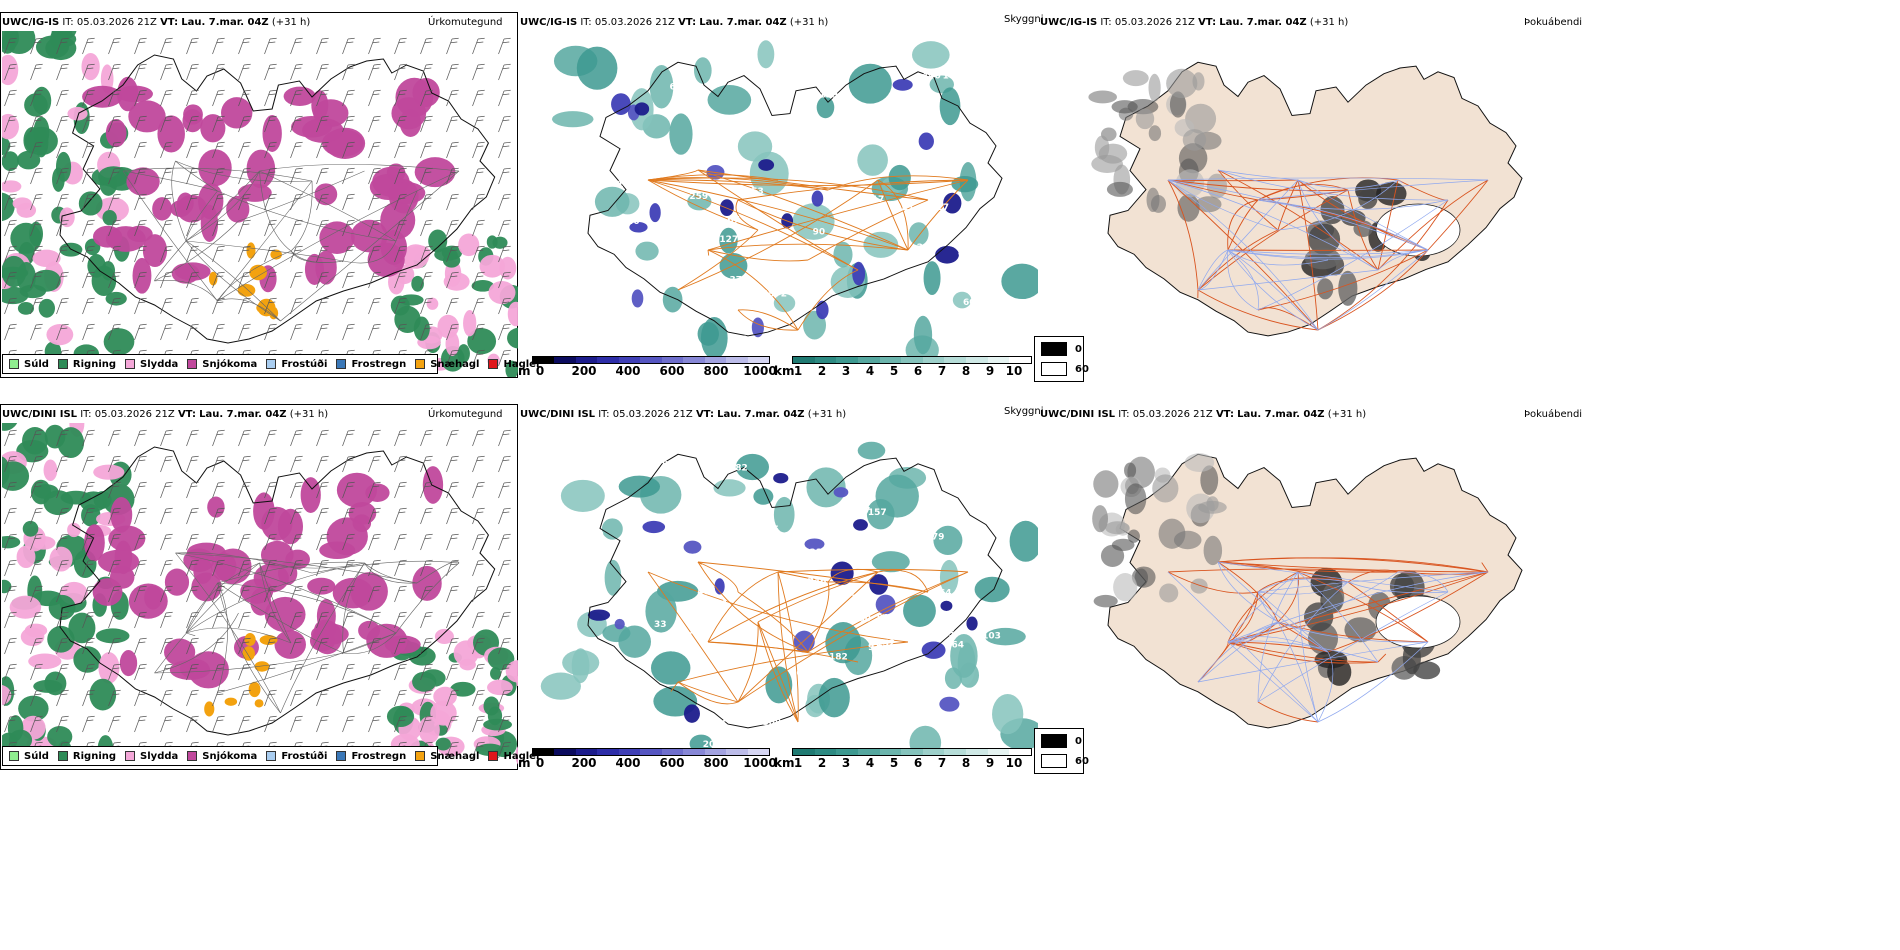  What do you see at coordinates (524, 371) in the screenshot?
I see `colorbar-unit: m` at bounding box center [524, 371].